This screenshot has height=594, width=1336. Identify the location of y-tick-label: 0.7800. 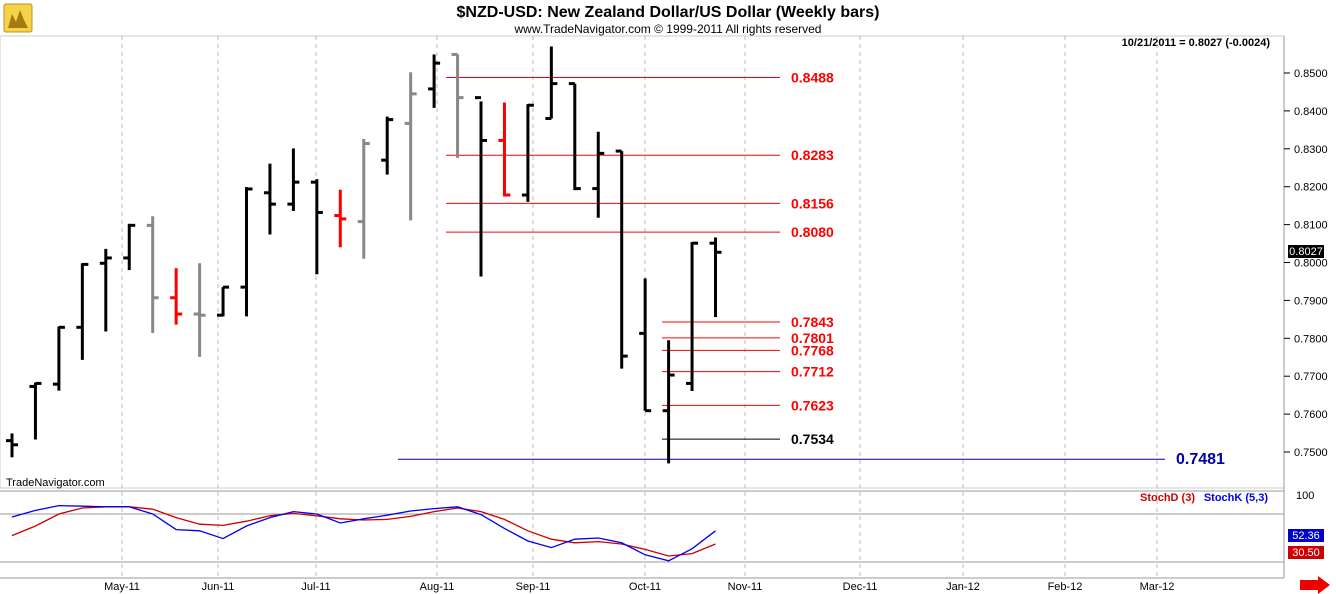
(1311, 339).